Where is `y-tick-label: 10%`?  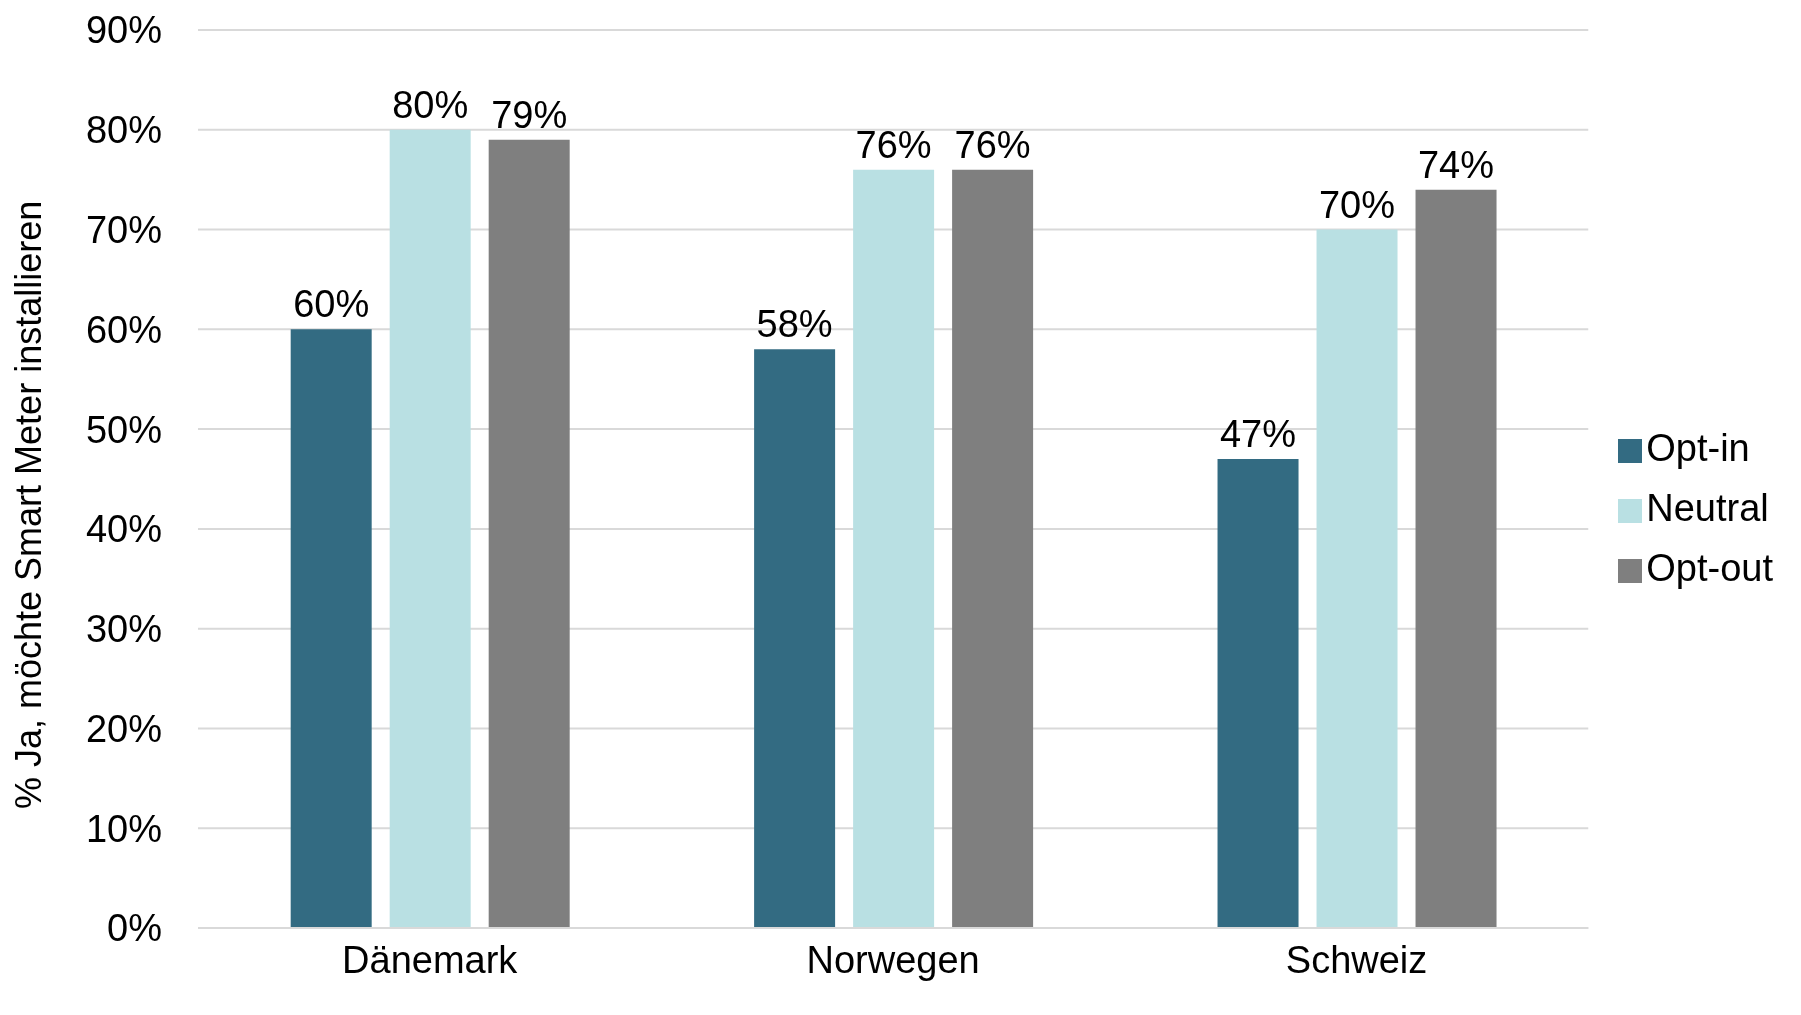
y-tick-label: 10% is located at coordinates (123, 828).